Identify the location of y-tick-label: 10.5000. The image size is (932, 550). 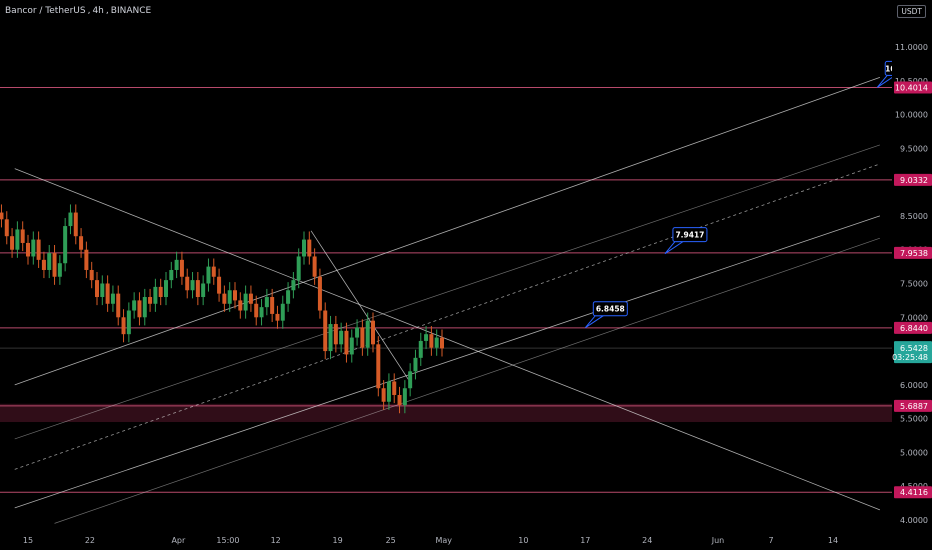
(911, 81).